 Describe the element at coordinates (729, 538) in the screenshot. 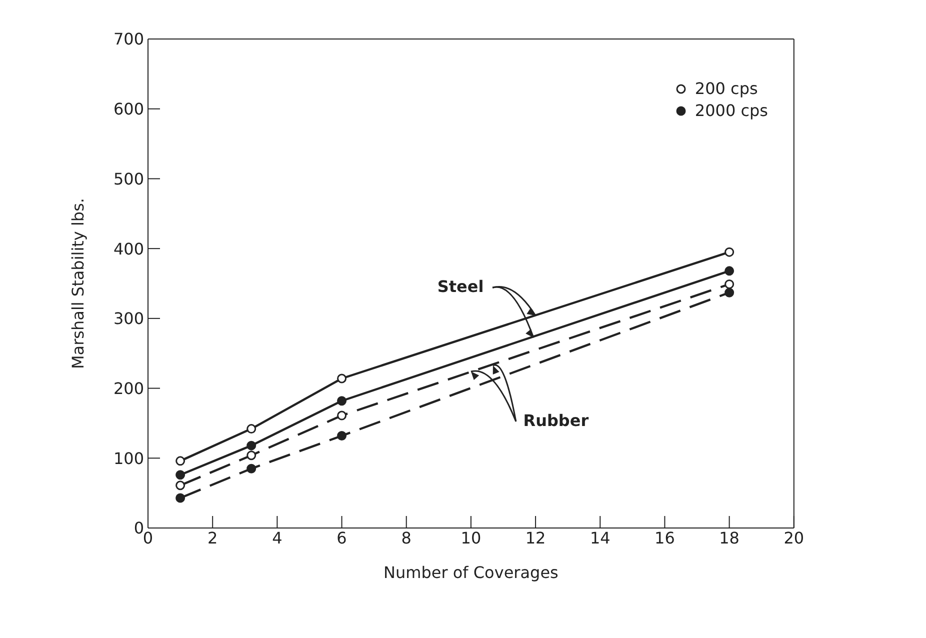

I see `x-tick-label: 18` at that location.